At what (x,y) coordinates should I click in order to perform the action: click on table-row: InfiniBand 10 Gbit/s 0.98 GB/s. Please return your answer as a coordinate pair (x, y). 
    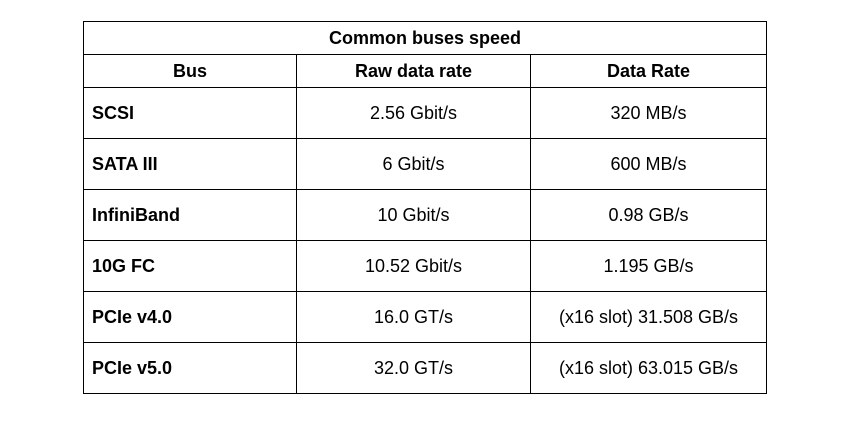
    Looking at the image, I should click on (425, 215).